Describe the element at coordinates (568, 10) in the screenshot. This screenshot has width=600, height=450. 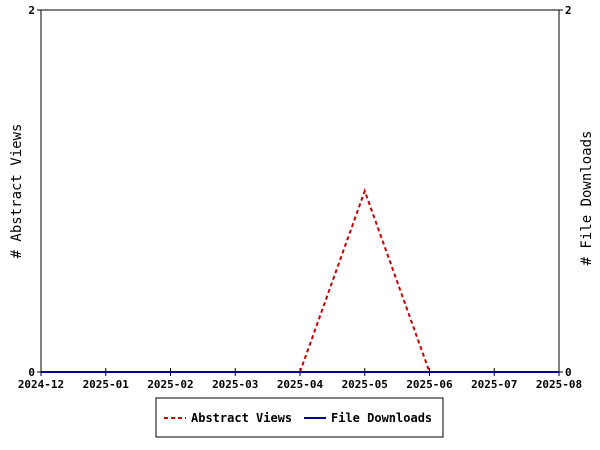
I see `y-right-tick-label-2: 2` at that location.